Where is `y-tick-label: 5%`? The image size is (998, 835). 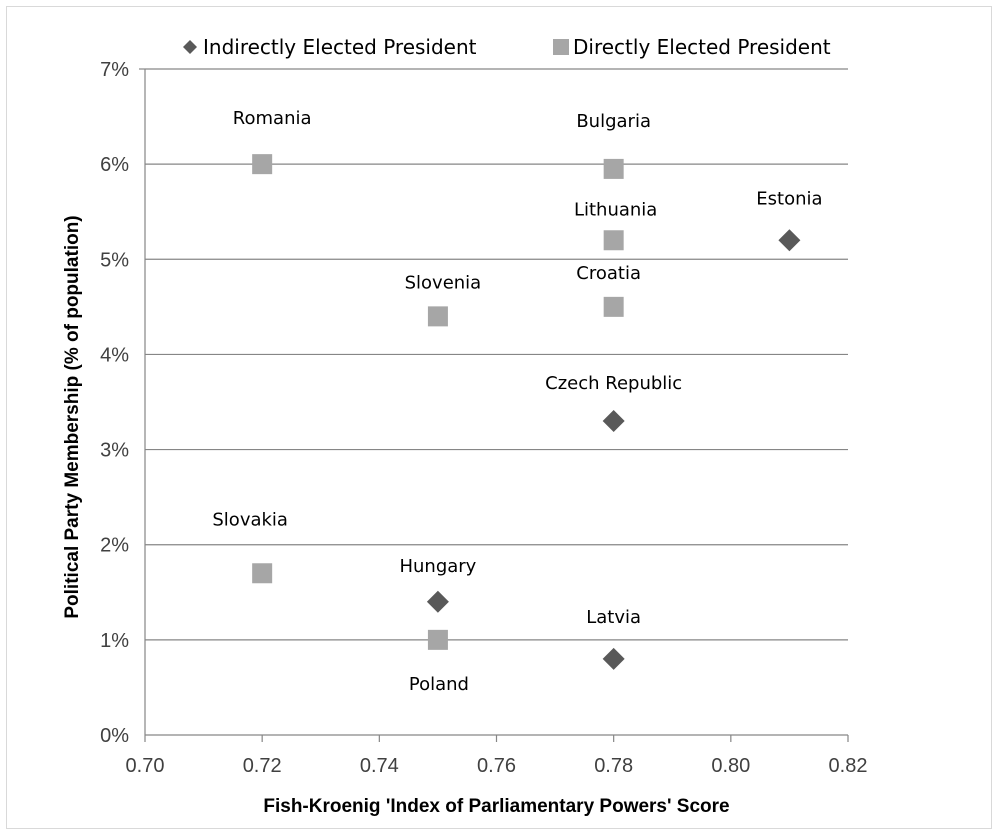 y-tick-label: 5% is located at coordinates (114, 260).